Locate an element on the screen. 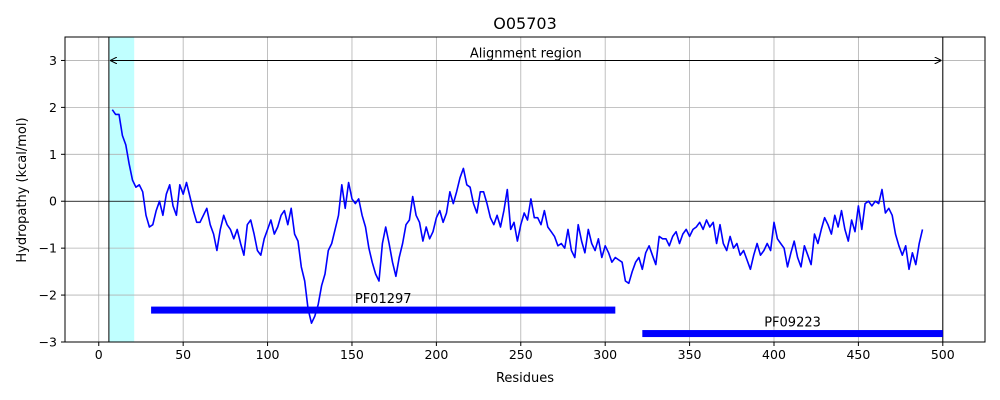 The height and width of the screenshot is (400, 1000). x-tick-label: 500 is located at coordinates (943, 354).